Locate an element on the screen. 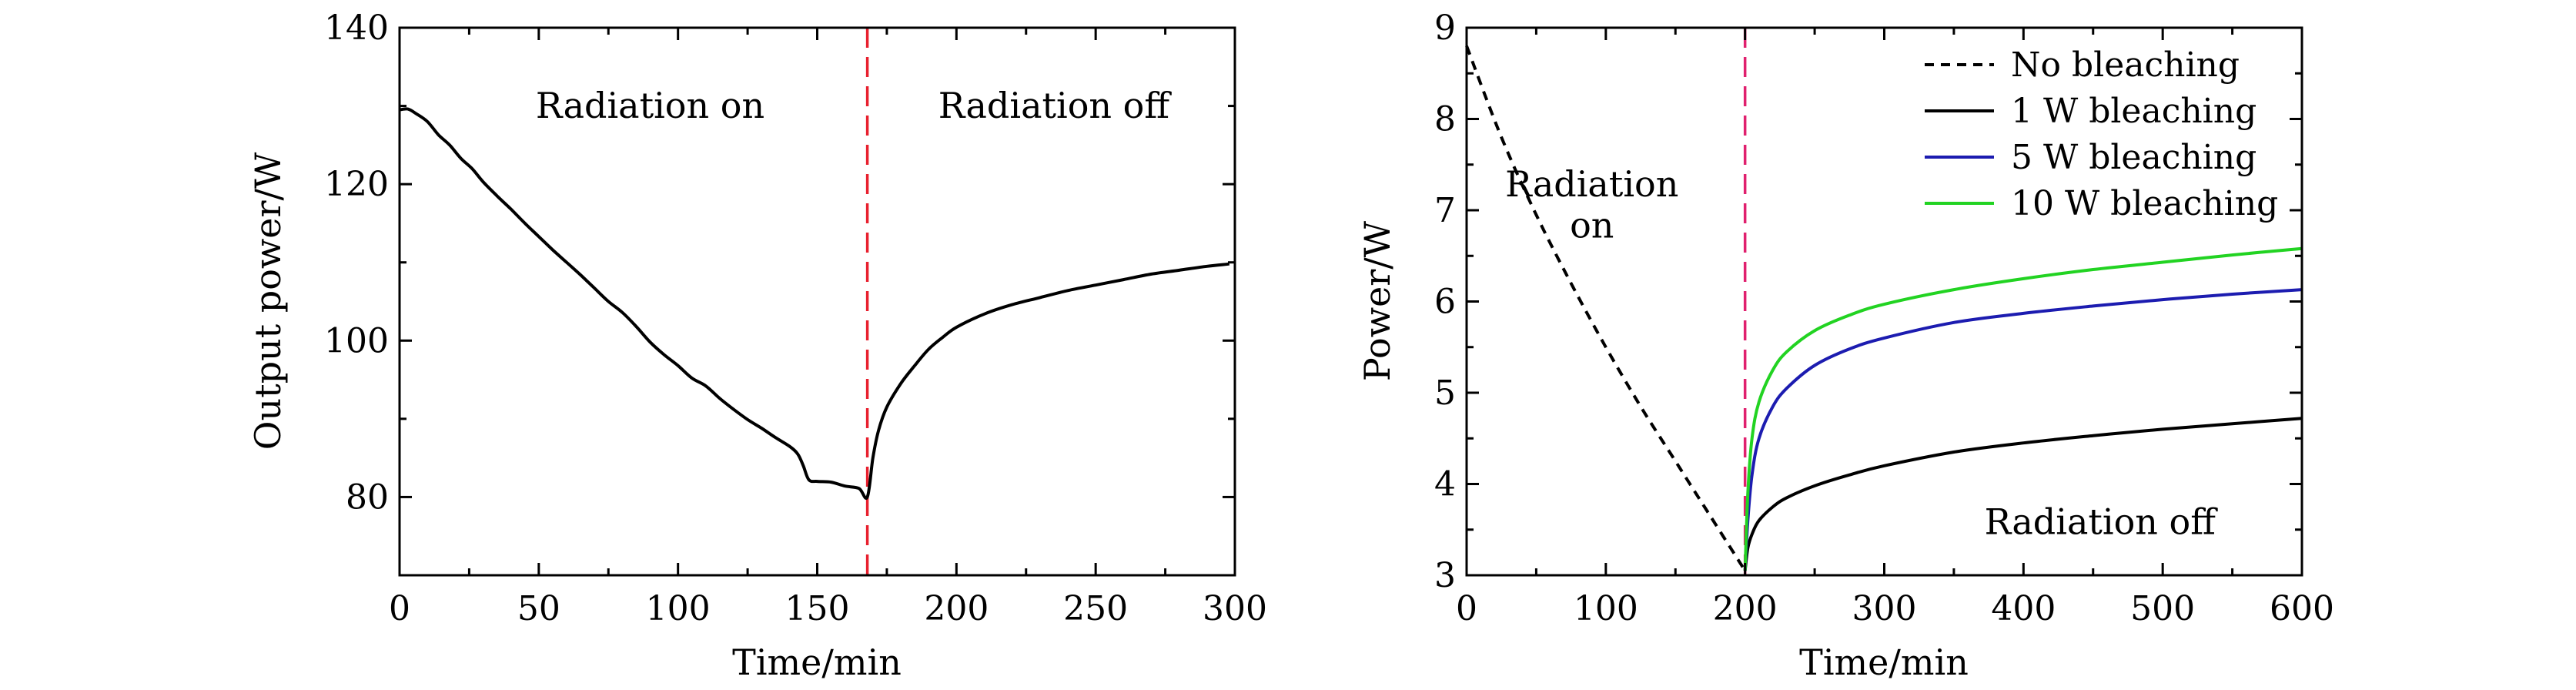 The height and width of the screenshot is (690, 2576). right-x-tick-label: 500 is located at coordinates (2163, 608).